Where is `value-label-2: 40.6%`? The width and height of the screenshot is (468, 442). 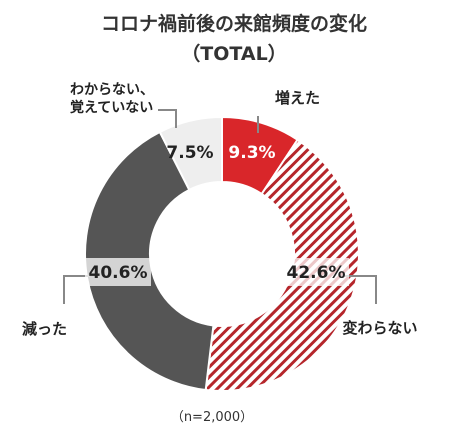
value-label-2: 40.6% is located at coordinates (118, 273).